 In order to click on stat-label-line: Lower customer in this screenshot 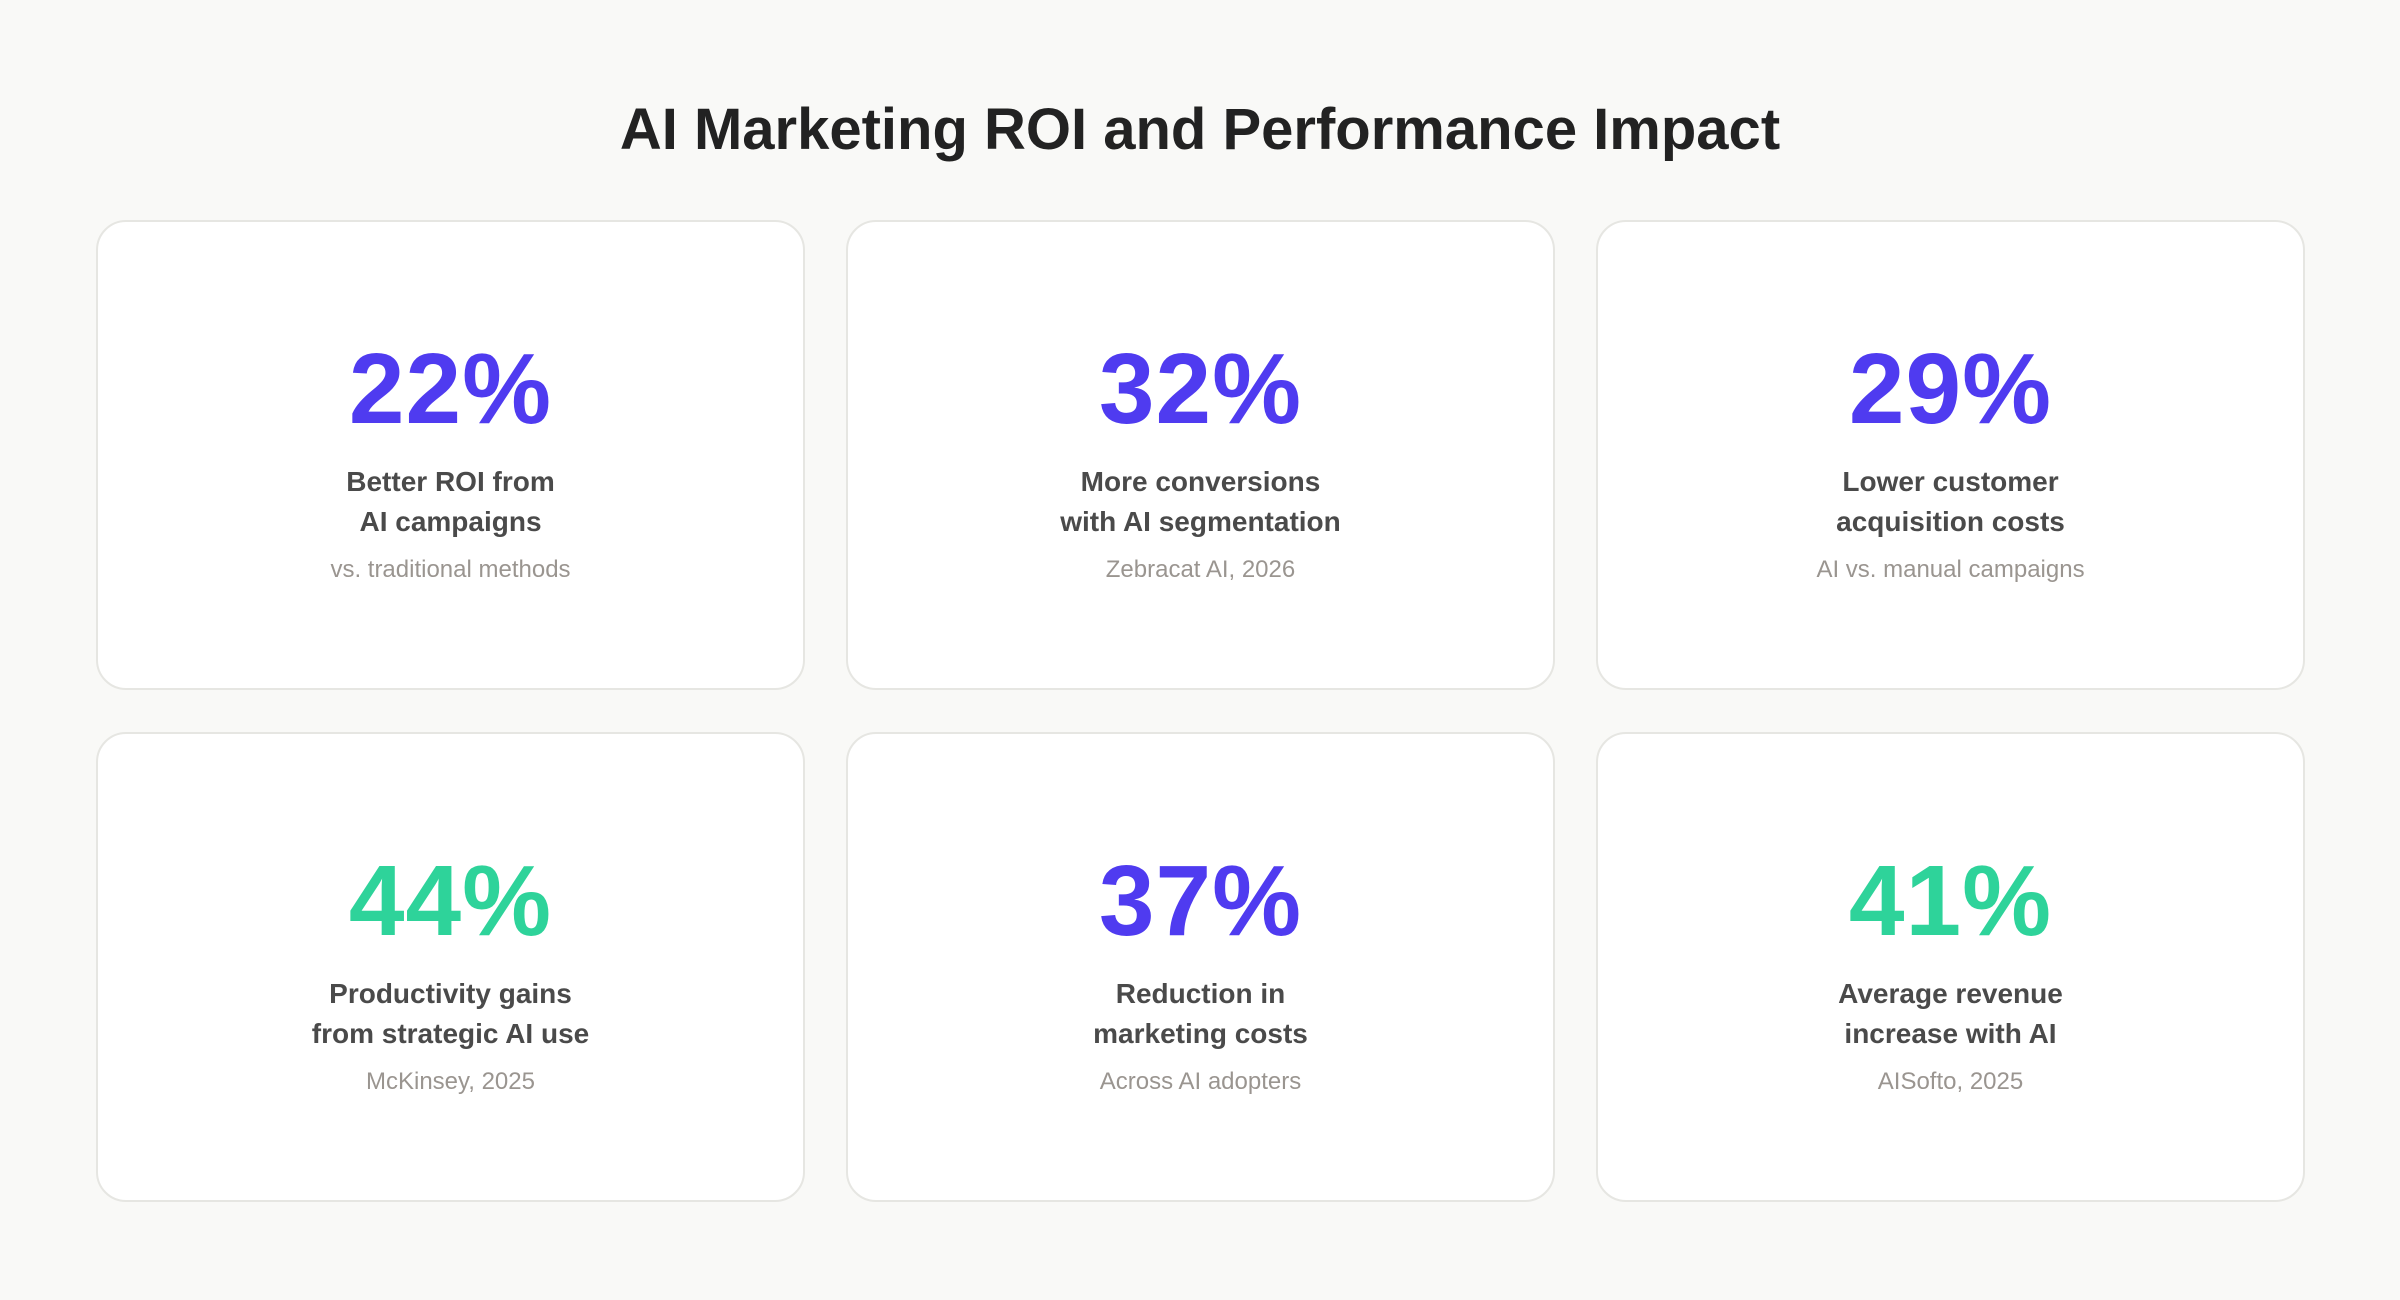, I will do `click(1950, 481)`.